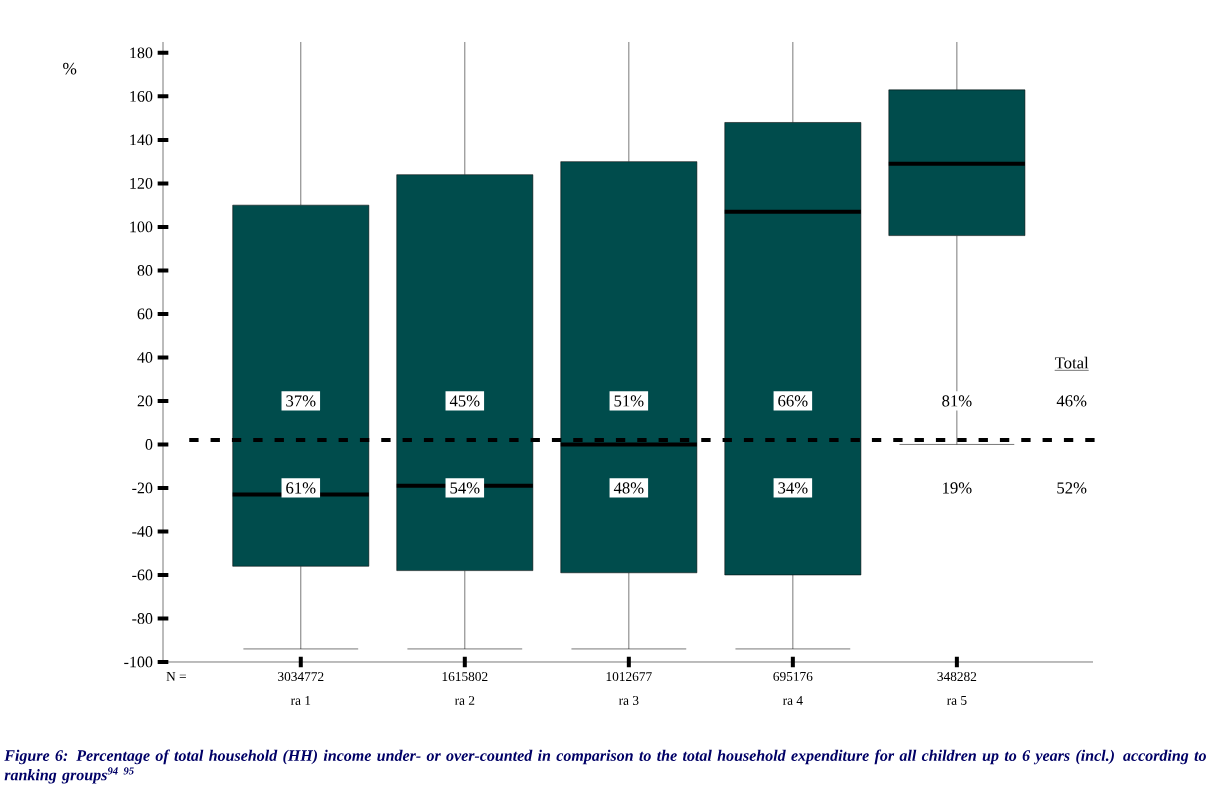 This screenshot has width=1224, height=812. What do you see at coordinates (301, 488) in the screenshot?
I see `annotation: 61%` at bounding box center [301, 488].